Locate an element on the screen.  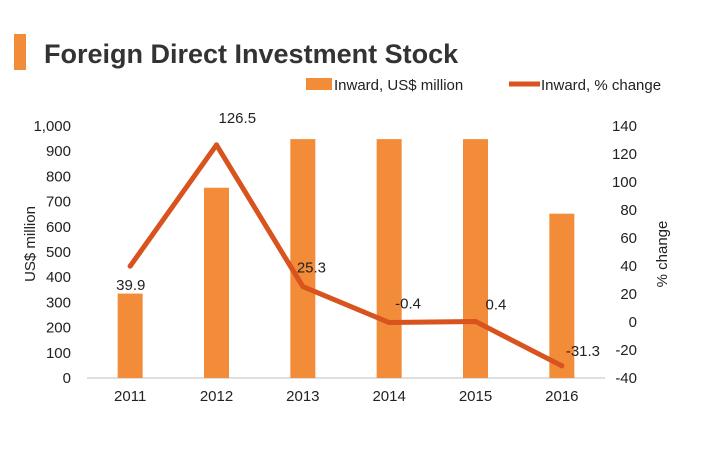
y2-tick-label: 100 is located at coordinates (624, 182).